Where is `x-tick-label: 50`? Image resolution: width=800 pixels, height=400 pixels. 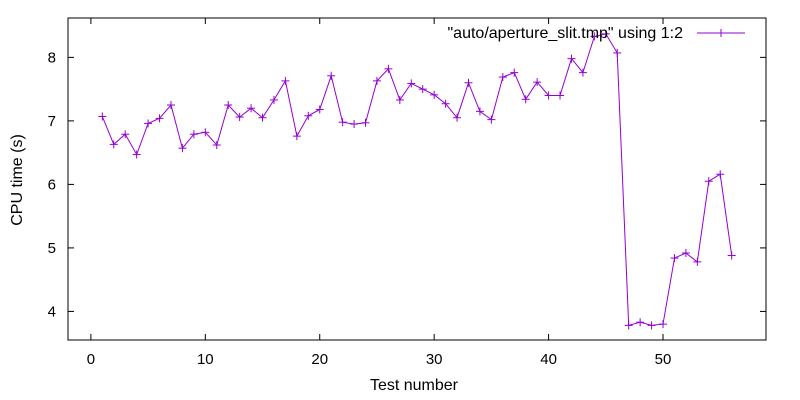 x-tick-label: 50 is located at coordinates (663, 359).